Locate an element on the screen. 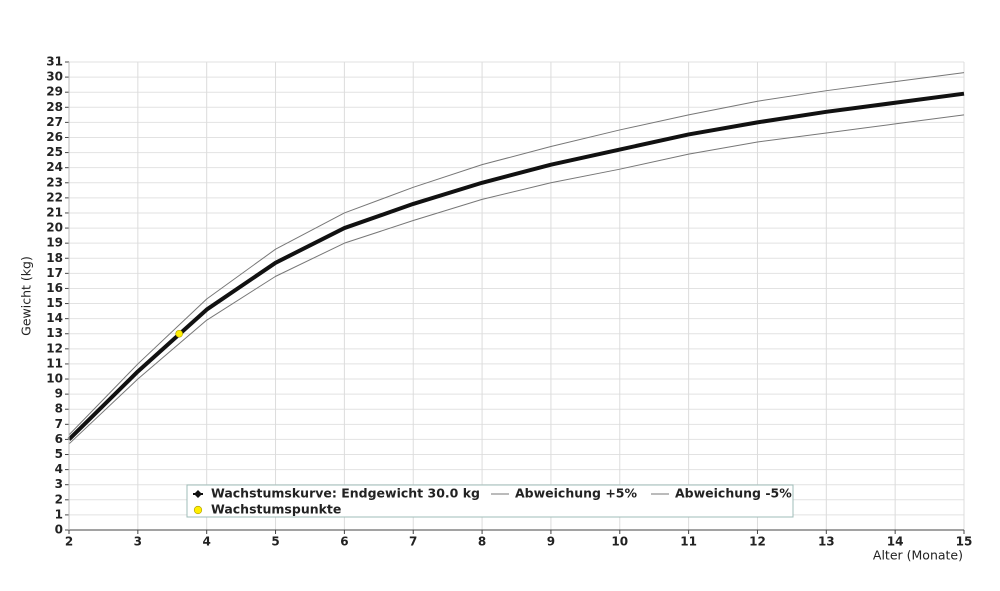 This screenshot has width=1000, height=591. y-tick-label: 1 is located at coordinates (59, 514).